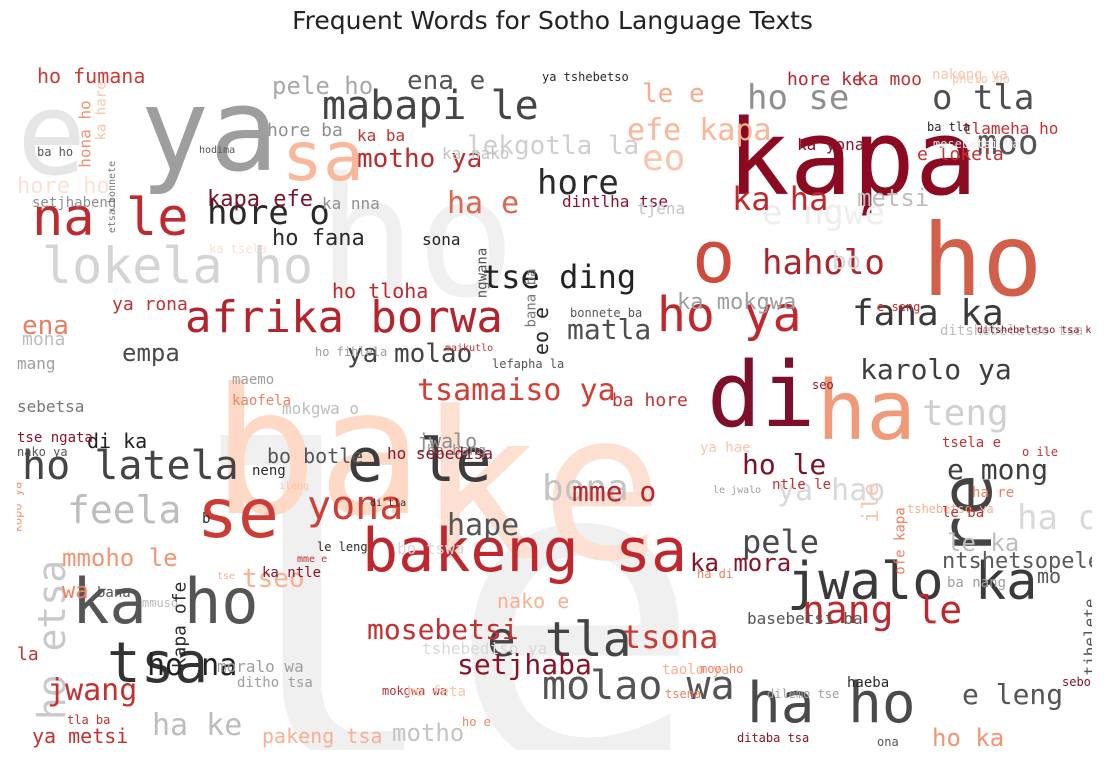 This screenshot has width=1105, height=760. I want to click on cloud-word: e le, so click(419, 461).